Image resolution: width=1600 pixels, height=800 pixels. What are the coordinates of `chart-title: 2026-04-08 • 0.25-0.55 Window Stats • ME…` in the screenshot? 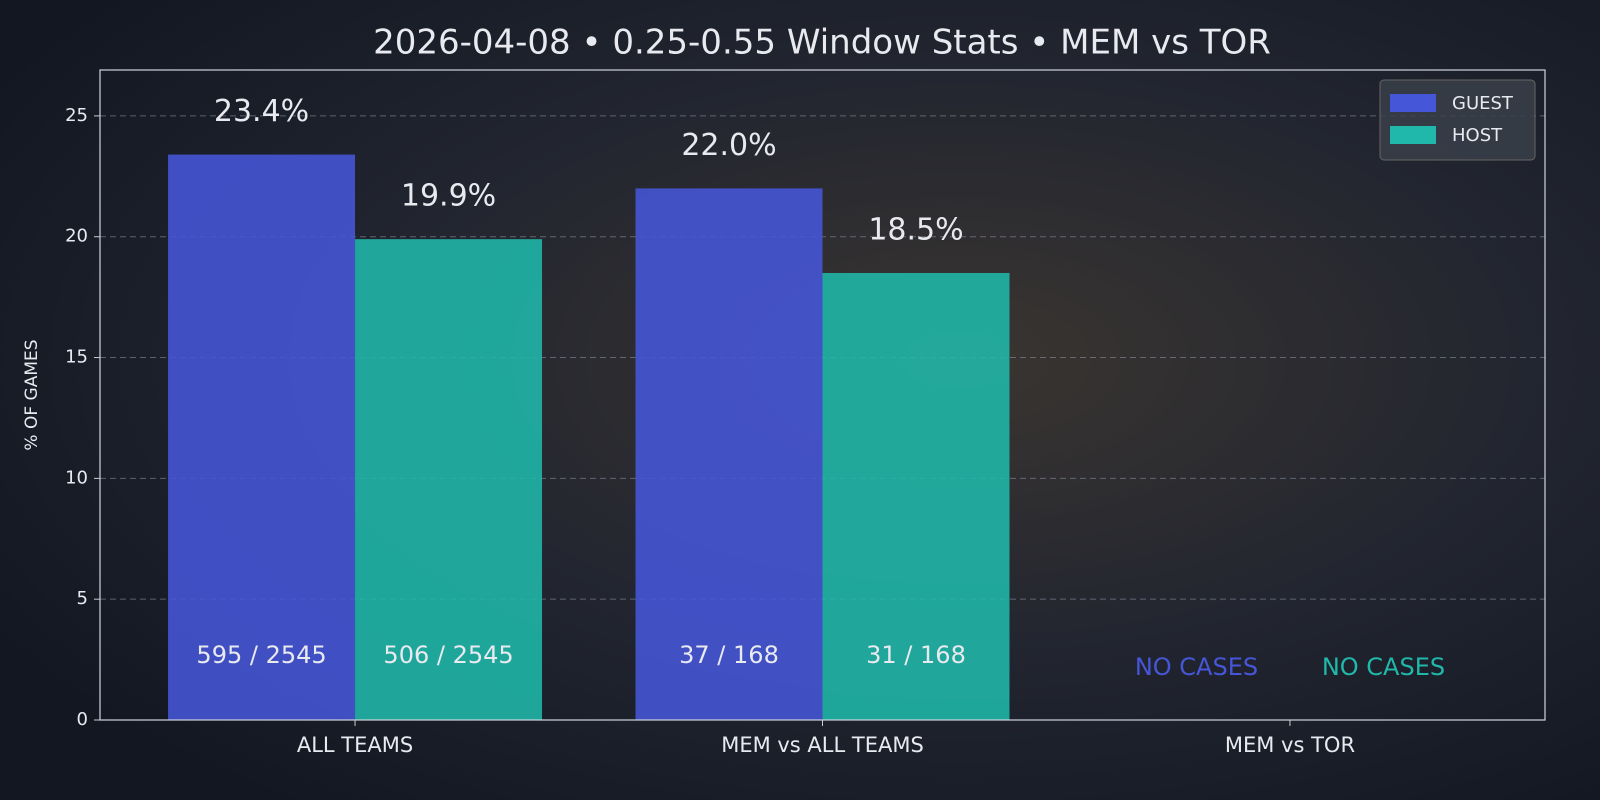 It's located at (822, 43).